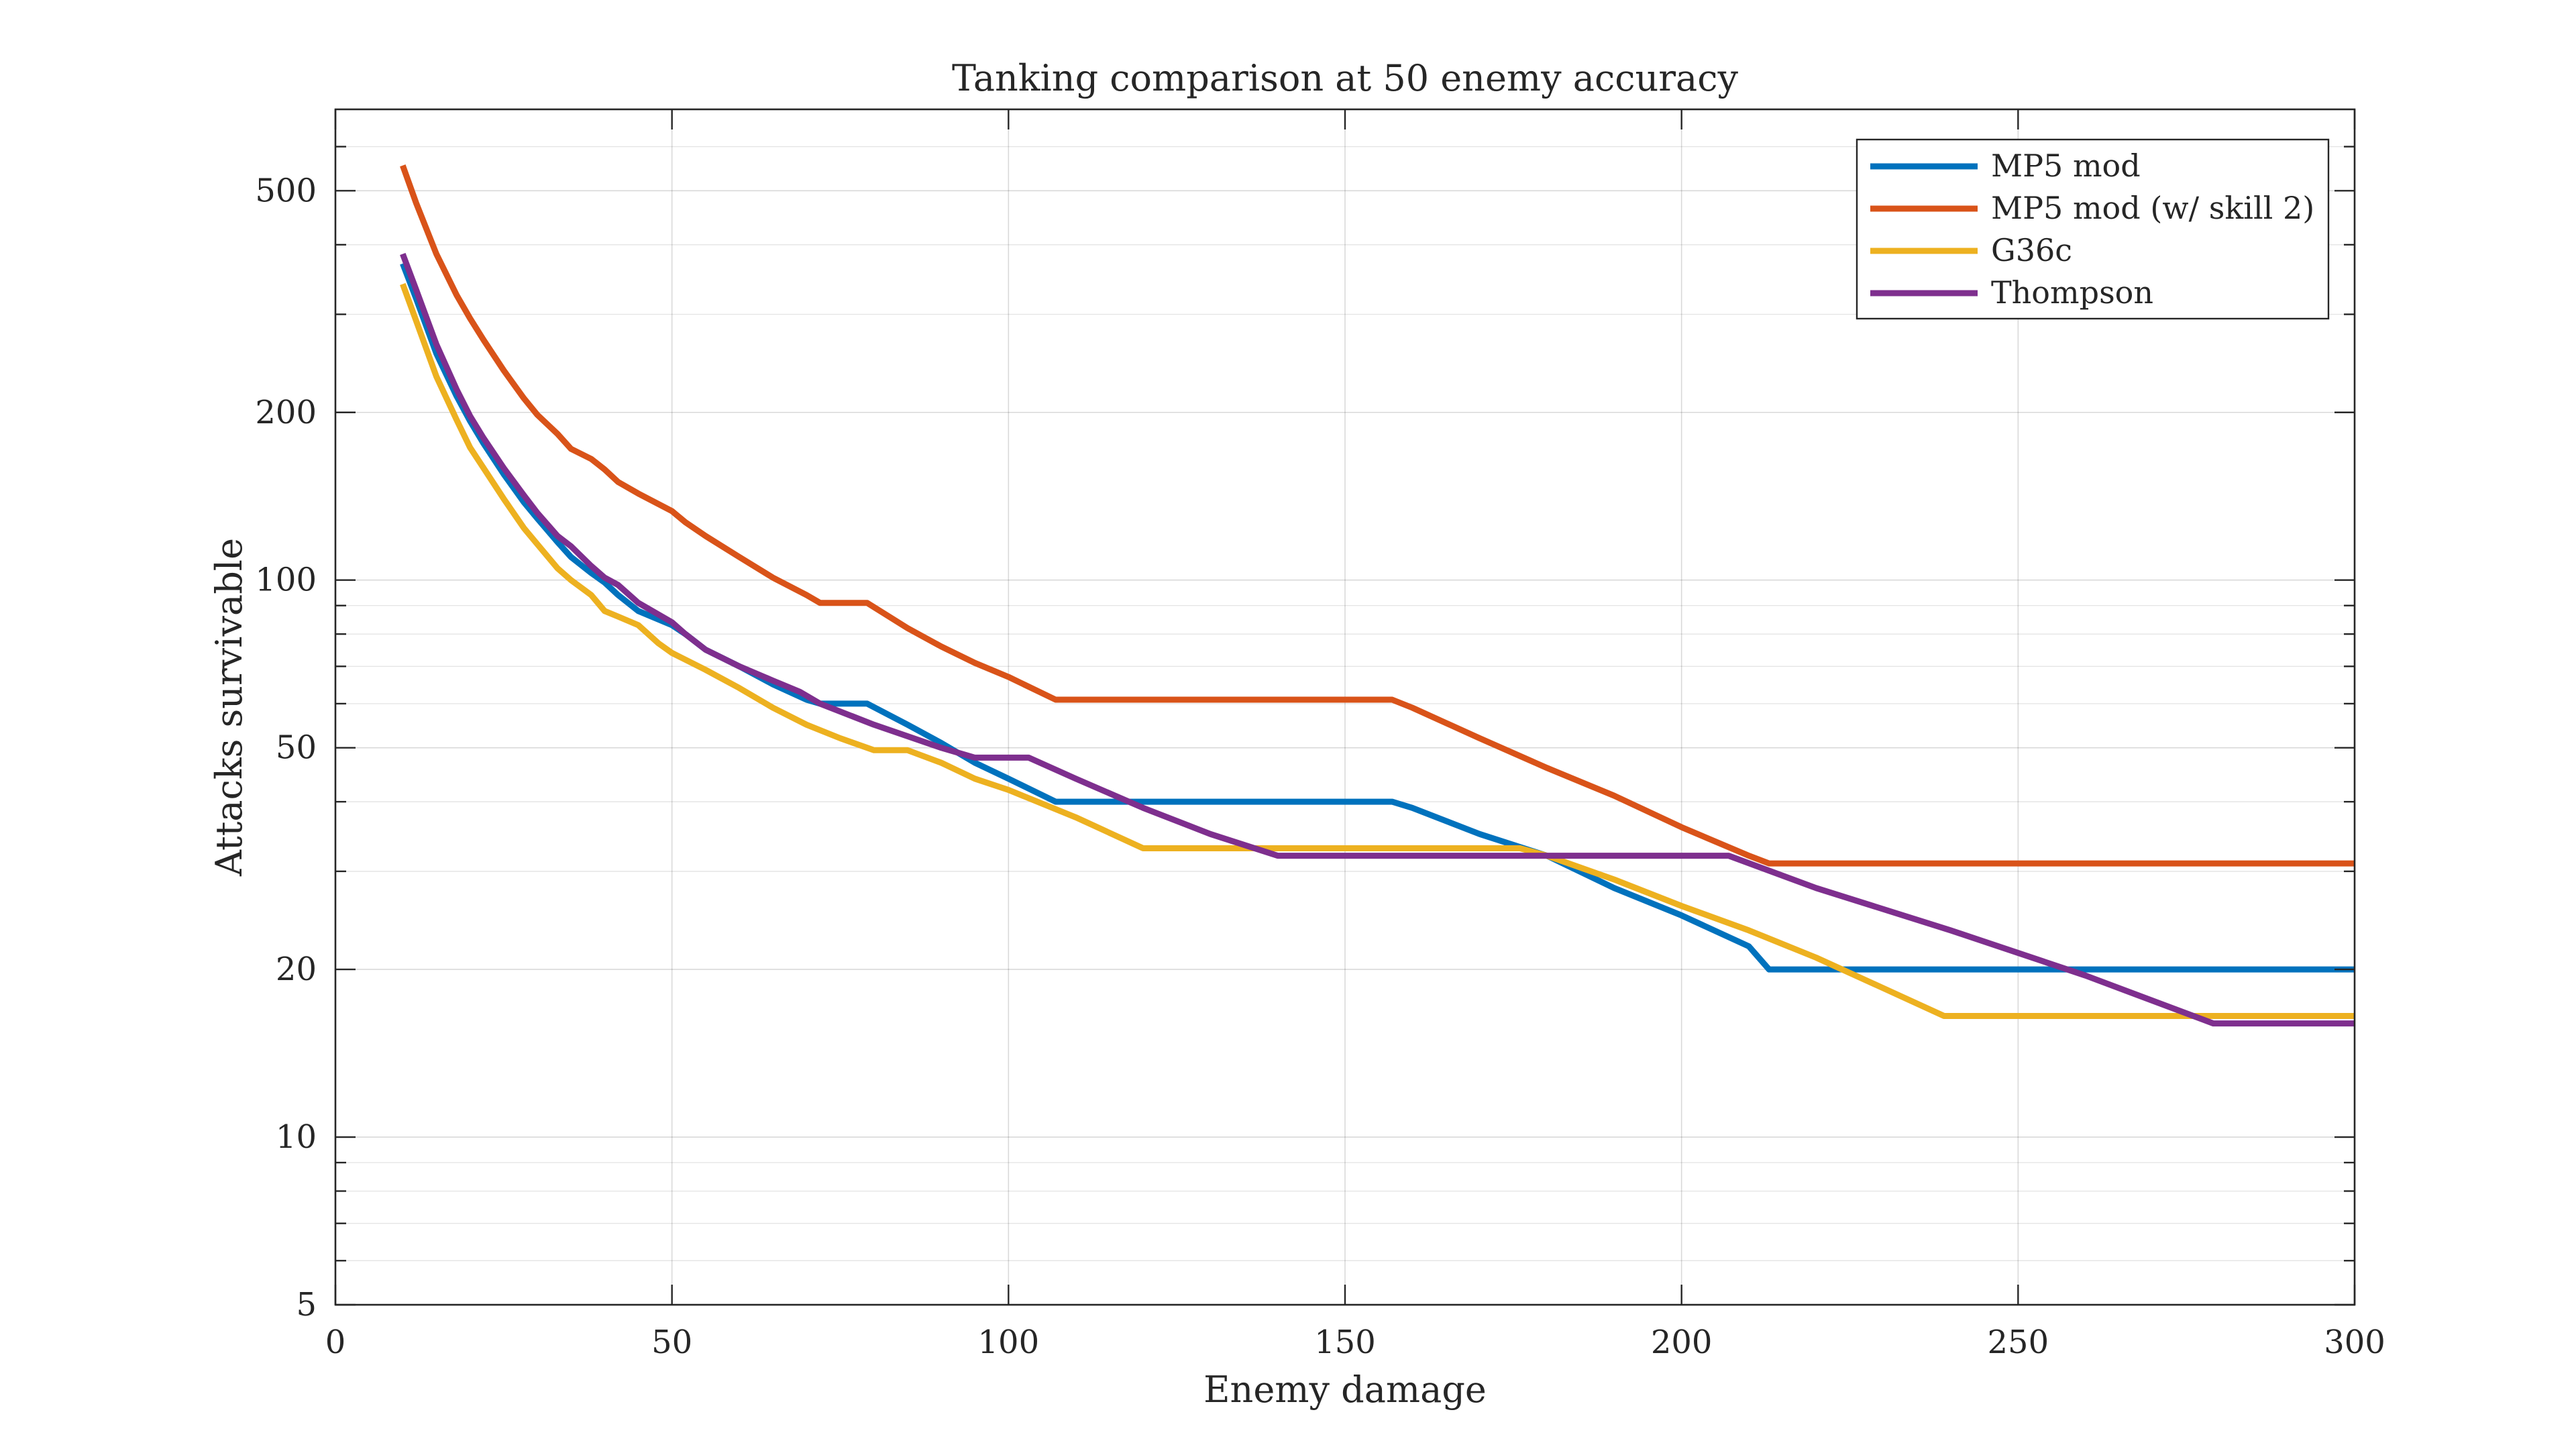 The height and width of the screenshot is (1449, 2576). Describe the element at coordinates (286, 190) in the screenshot. I see `y-tick-label: 500` at that location.